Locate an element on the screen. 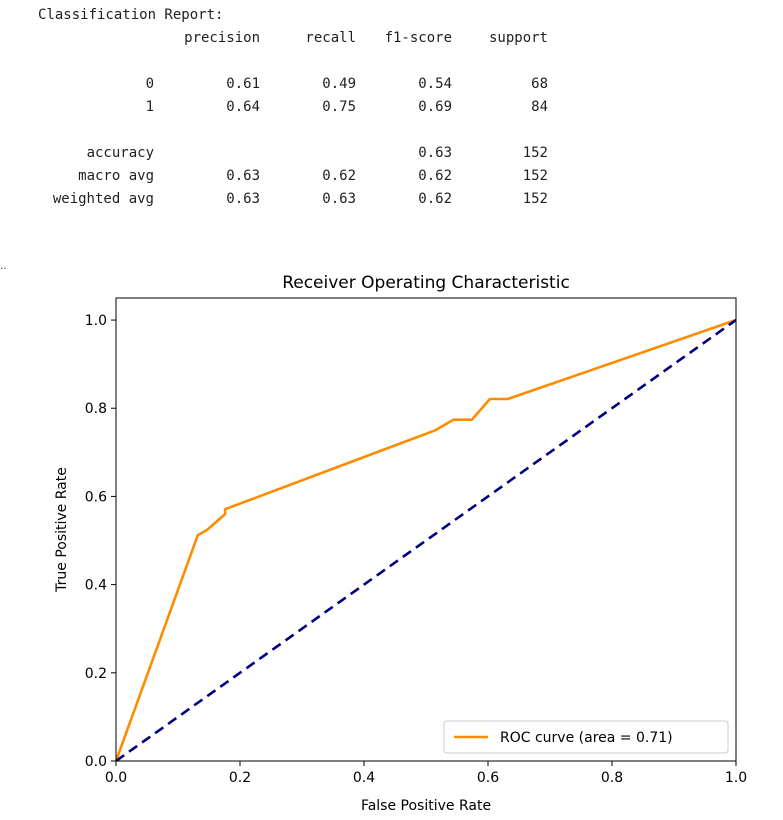 Image resolution: width=783 pixels, height=820 pixels. cell-precision: 0.61 is located at coordinates (243, 84).